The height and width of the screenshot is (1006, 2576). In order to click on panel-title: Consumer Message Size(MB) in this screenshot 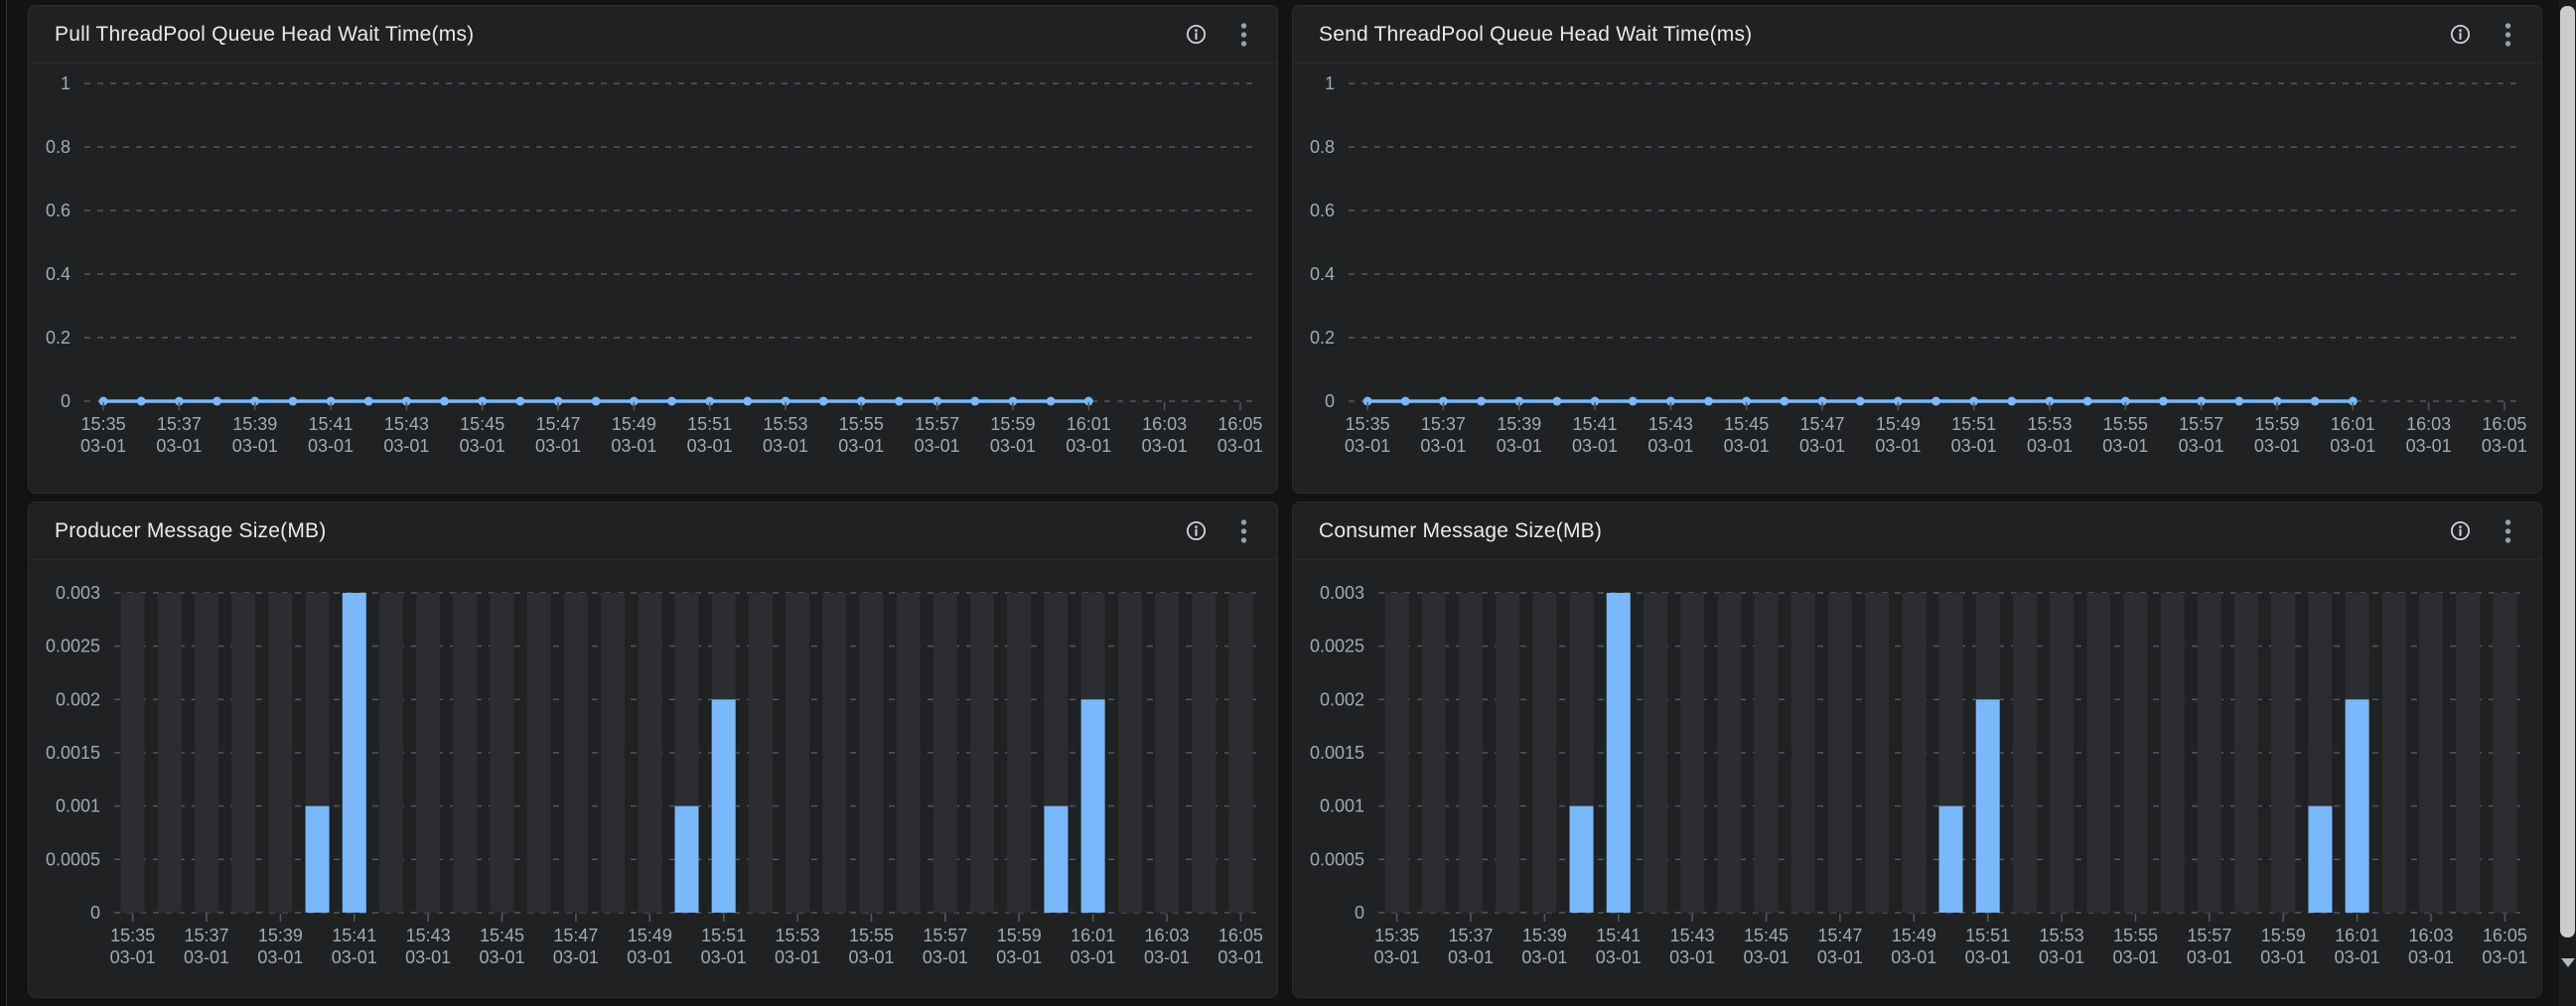, I will do `click(1461, 530)`.